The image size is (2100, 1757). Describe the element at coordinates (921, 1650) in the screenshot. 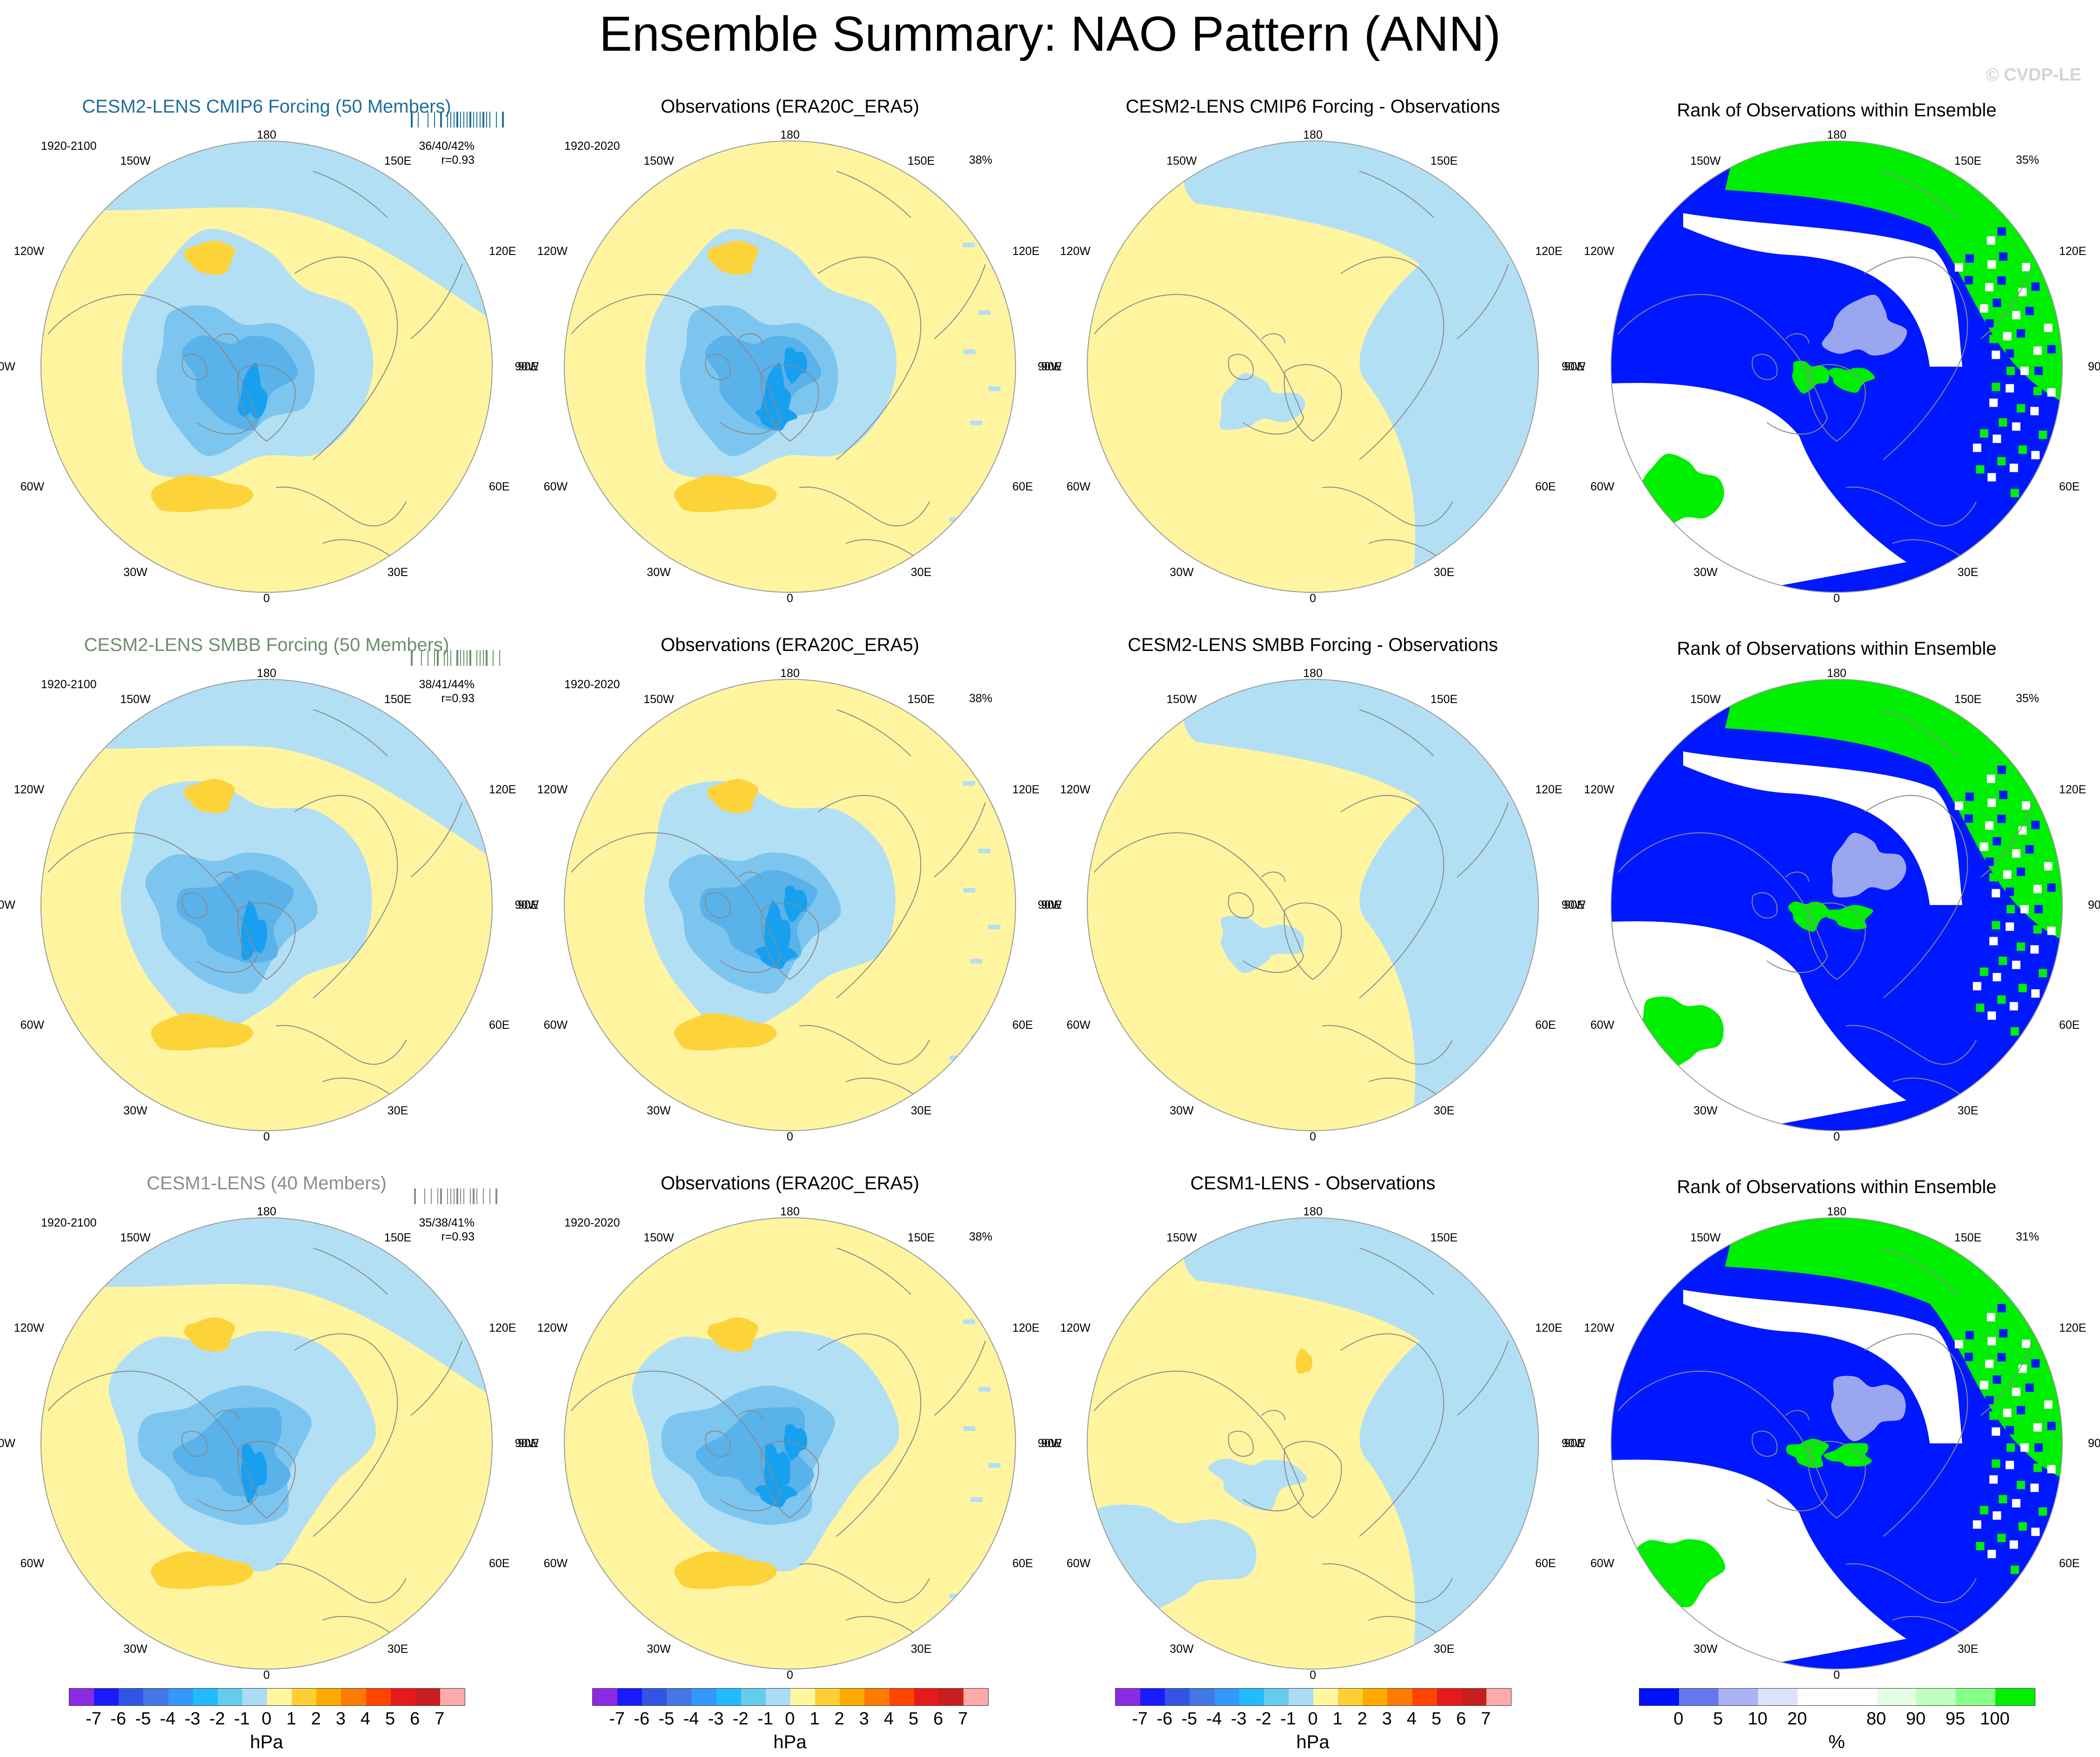

I see `obs-lon-label: 30E` at that location.